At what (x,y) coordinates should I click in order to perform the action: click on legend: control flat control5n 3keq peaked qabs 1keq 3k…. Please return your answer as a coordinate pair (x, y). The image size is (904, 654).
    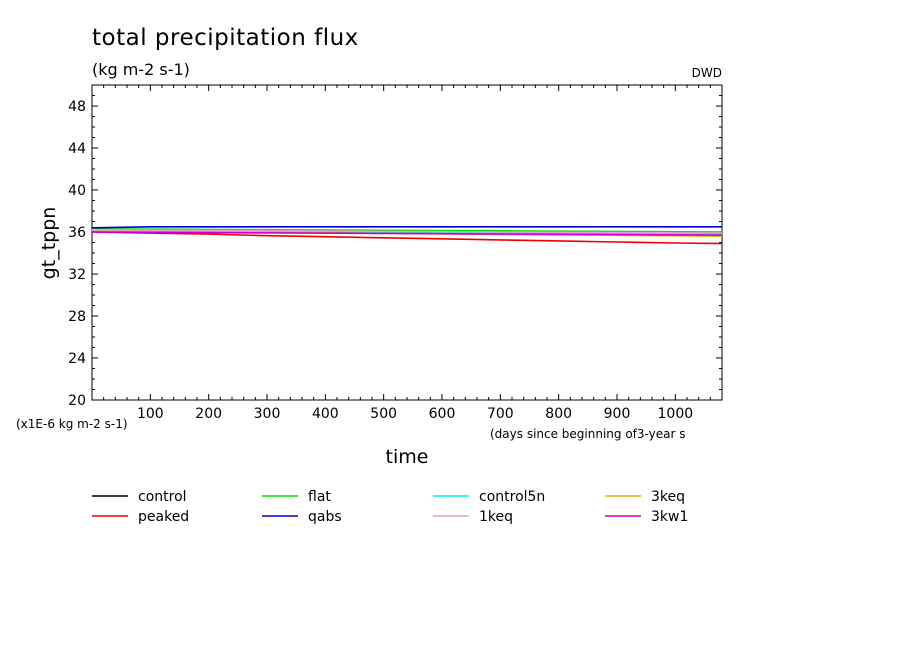
    Looking at the image, I should click on (390, 507).